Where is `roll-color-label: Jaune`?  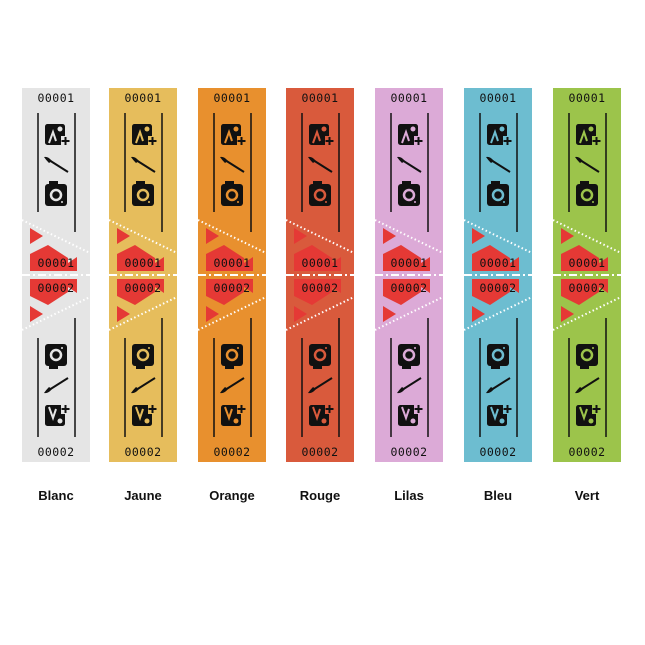 roll-color-label: Jaune is located at coordinates (143, 495).